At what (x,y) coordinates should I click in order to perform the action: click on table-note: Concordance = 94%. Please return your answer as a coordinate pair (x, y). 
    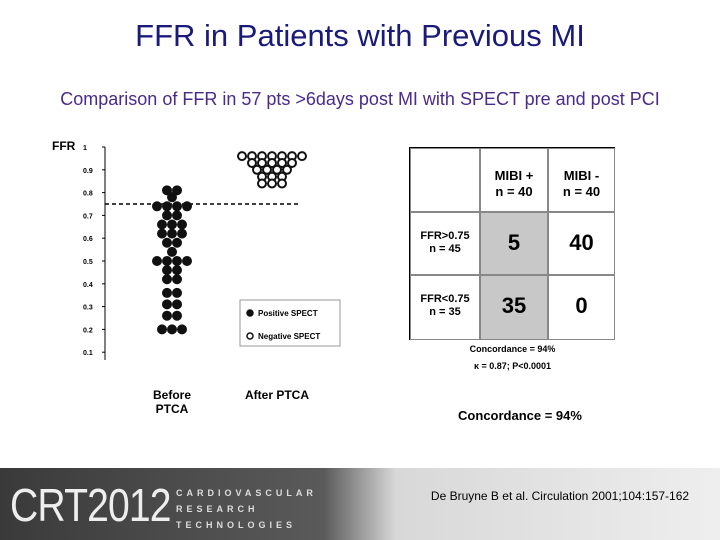
    Looking at the image, I should click on (512, 349).